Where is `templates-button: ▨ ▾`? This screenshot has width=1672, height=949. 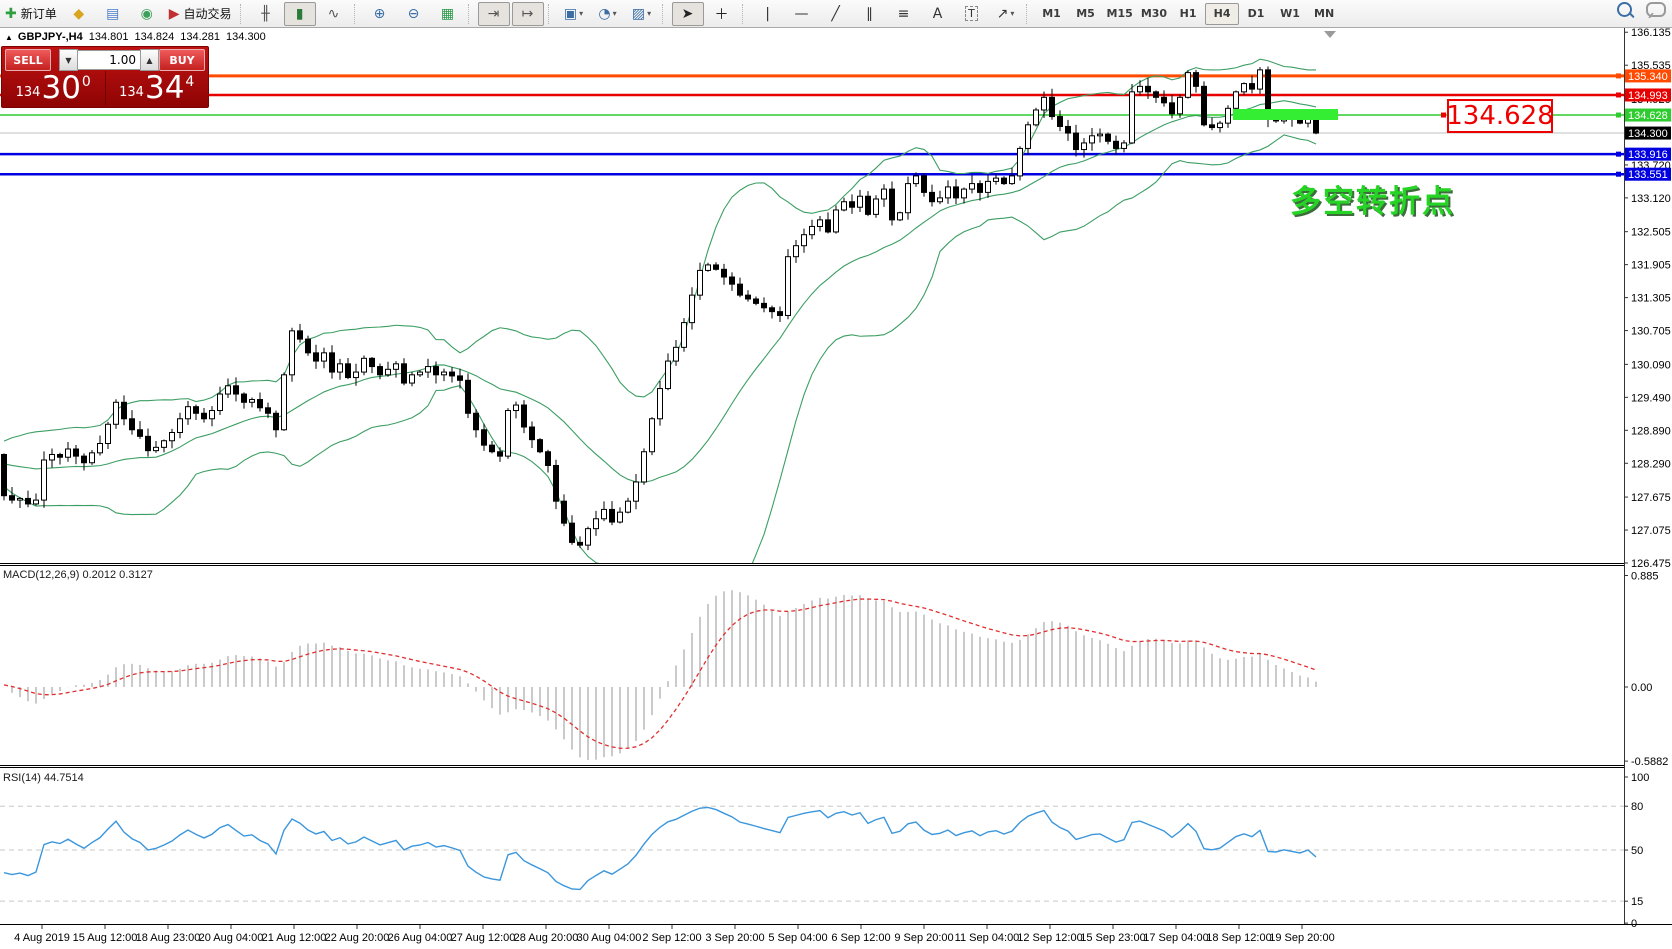 templates-button: ▨ ▾ is located at coordinates (642, 14).